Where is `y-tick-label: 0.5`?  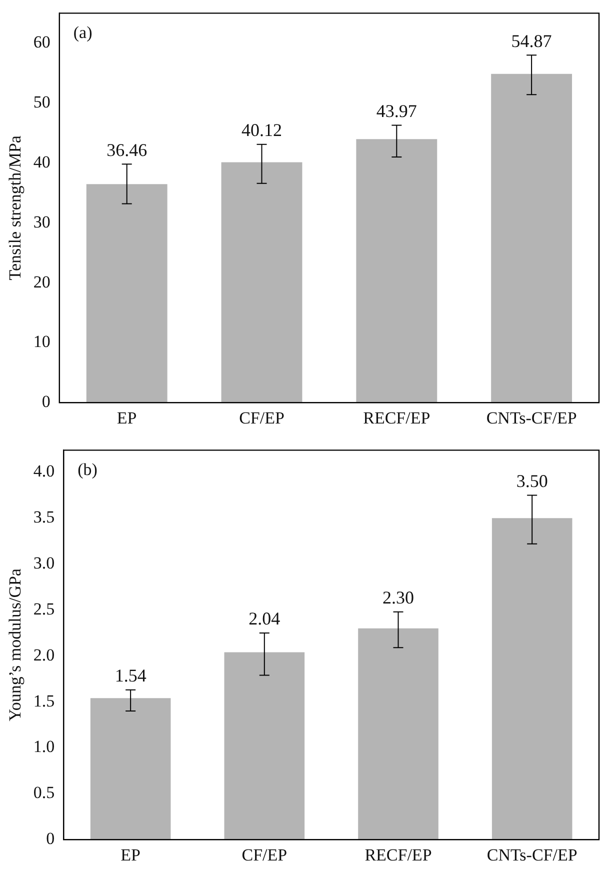
y-tick-label: 0.5 is located at coordinates (44, 792).